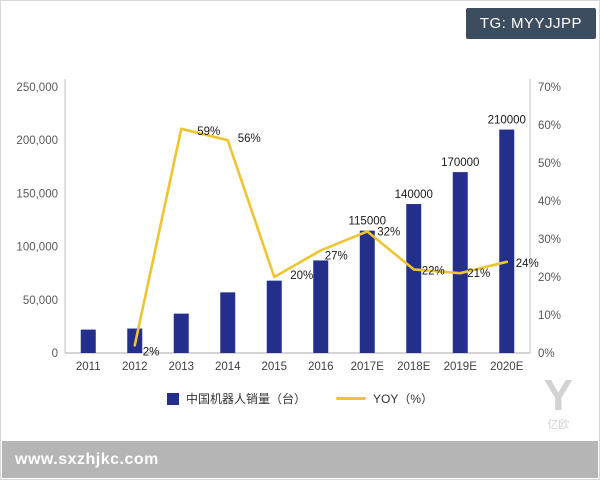 This screenshot has height=480, width=600. I want to click on chart-legend: 中国机器人销量（台） YOY（%）, so click(300, 398).